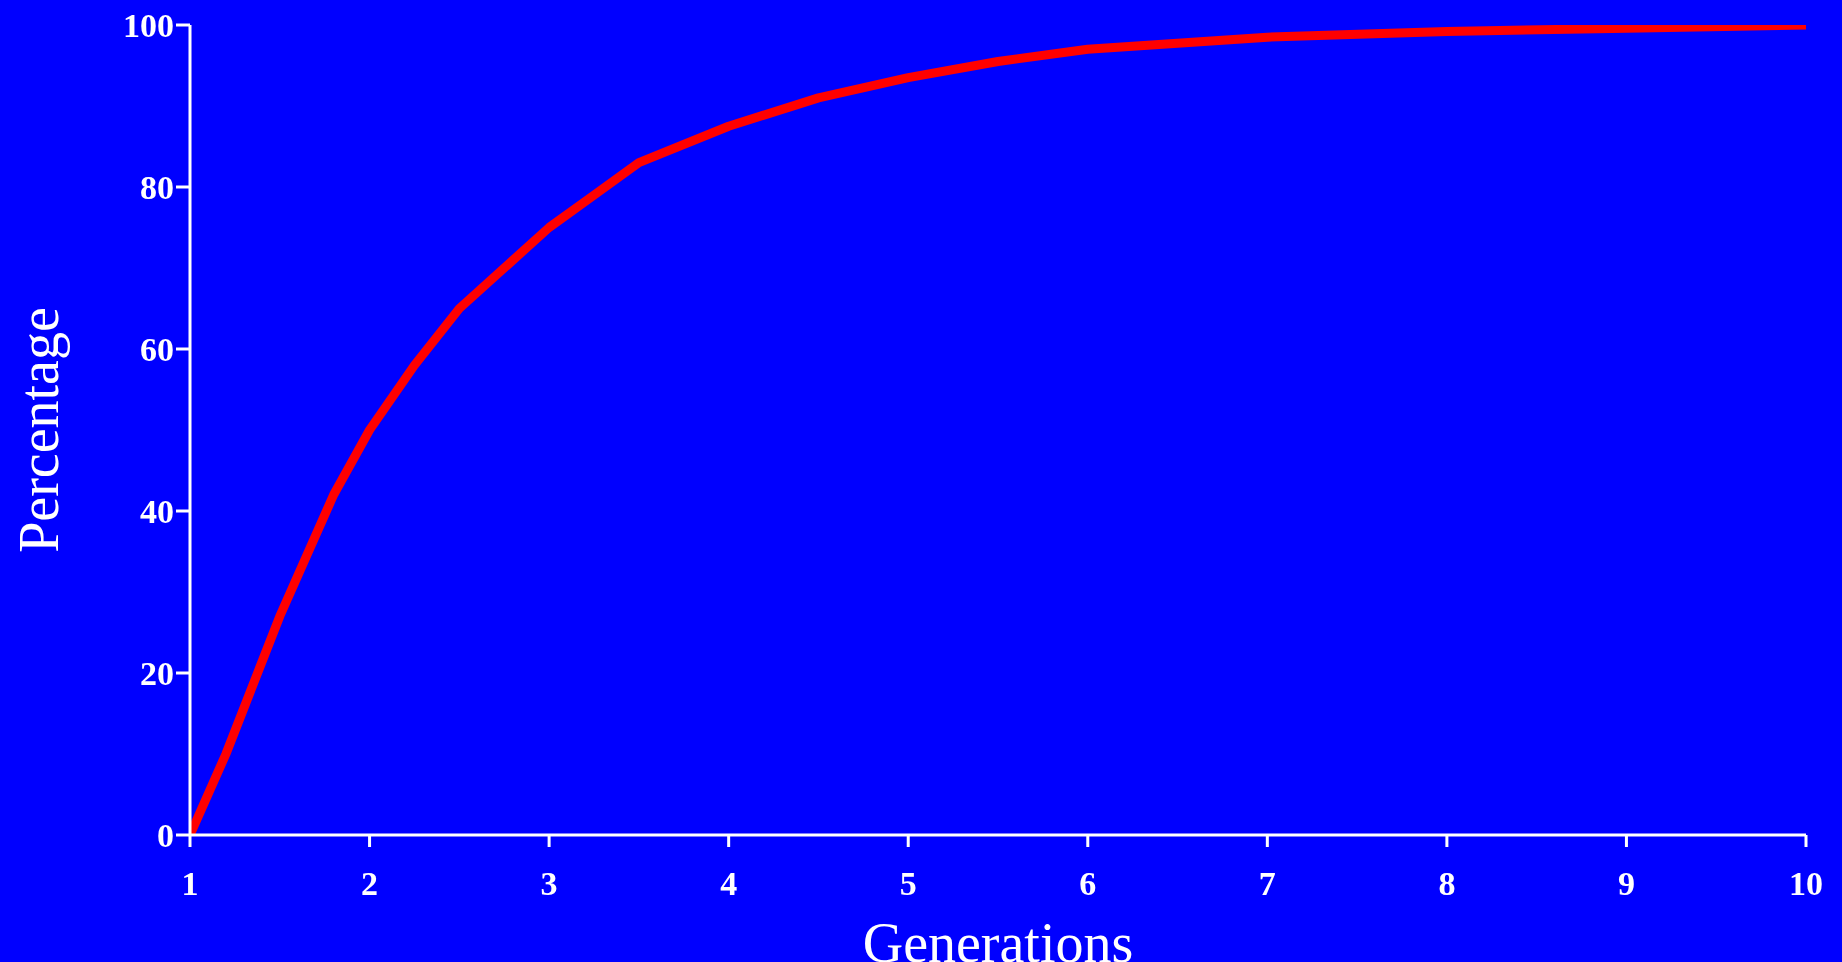  What do you see at coordinates (148, 26) in the screenshot?
I see `y-tick-label: 100` at bounding box center [148, 26].